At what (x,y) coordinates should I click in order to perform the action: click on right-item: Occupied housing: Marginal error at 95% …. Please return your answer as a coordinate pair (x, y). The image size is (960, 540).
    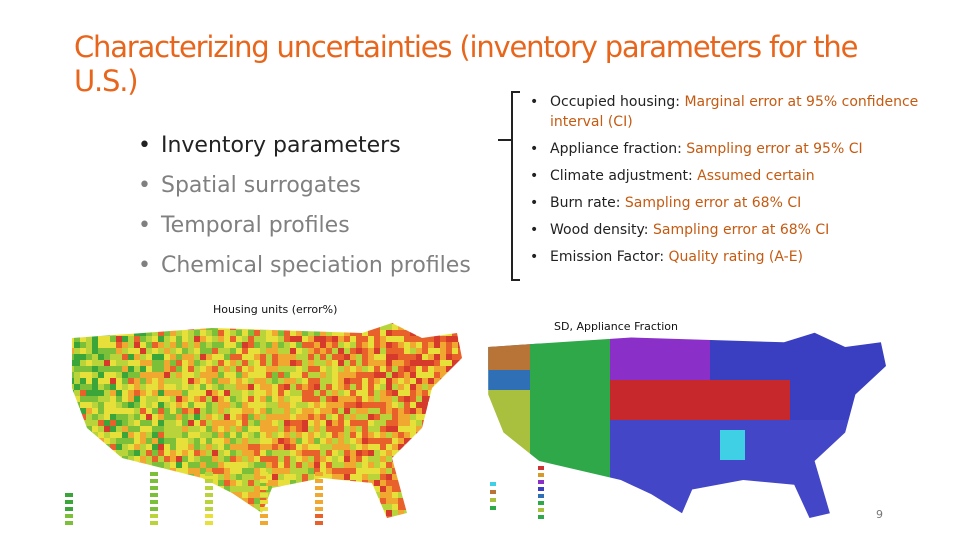
    Looking at the image, I should click on (740, 112).